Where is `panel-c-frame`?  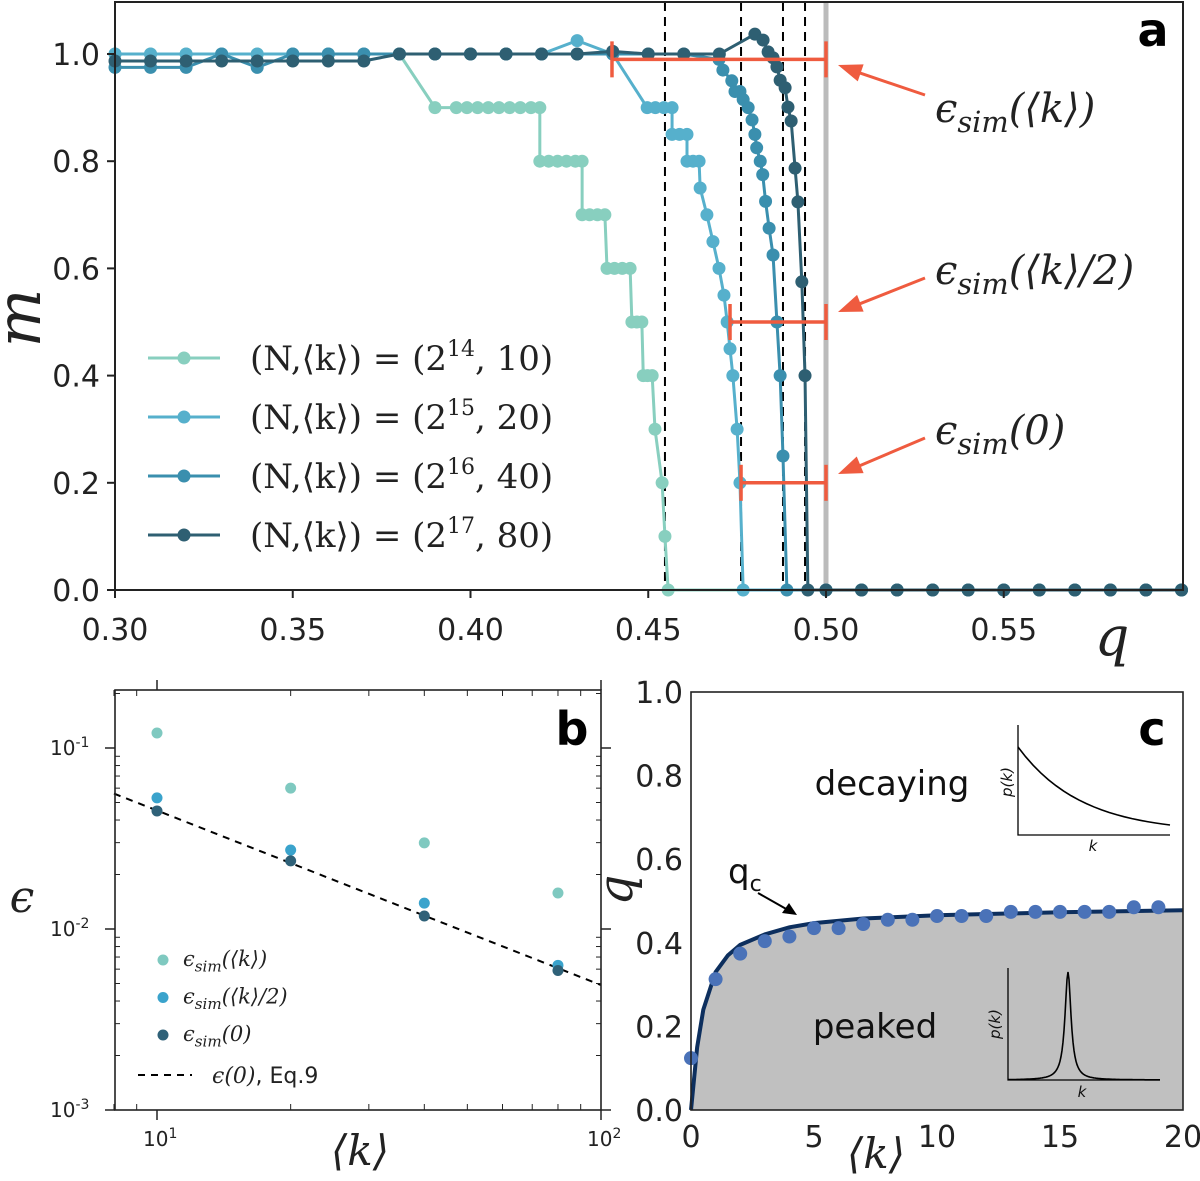
panel-c-frame is located at coordinates (937, 901).